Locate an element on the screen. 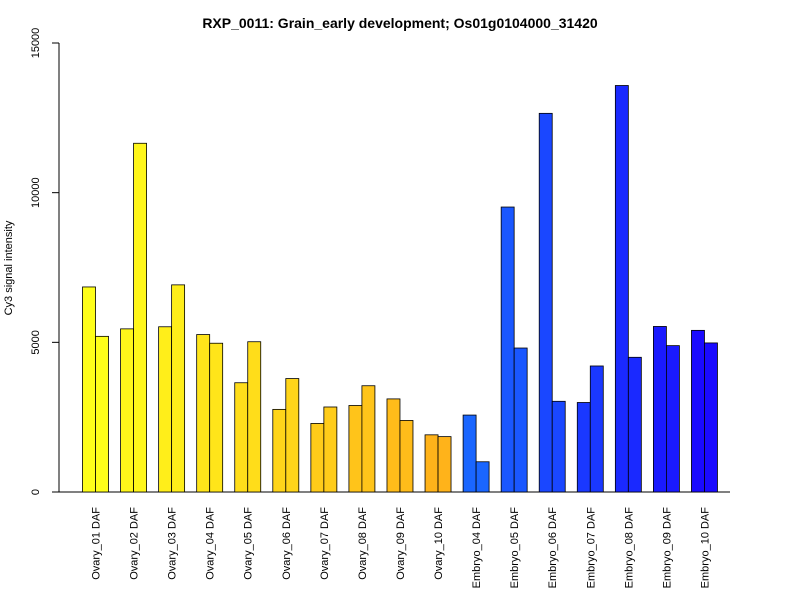 This screenshot has height=600, width=800. x-category-label: Embryo_09 DAF is located at coordinates (667, 548).